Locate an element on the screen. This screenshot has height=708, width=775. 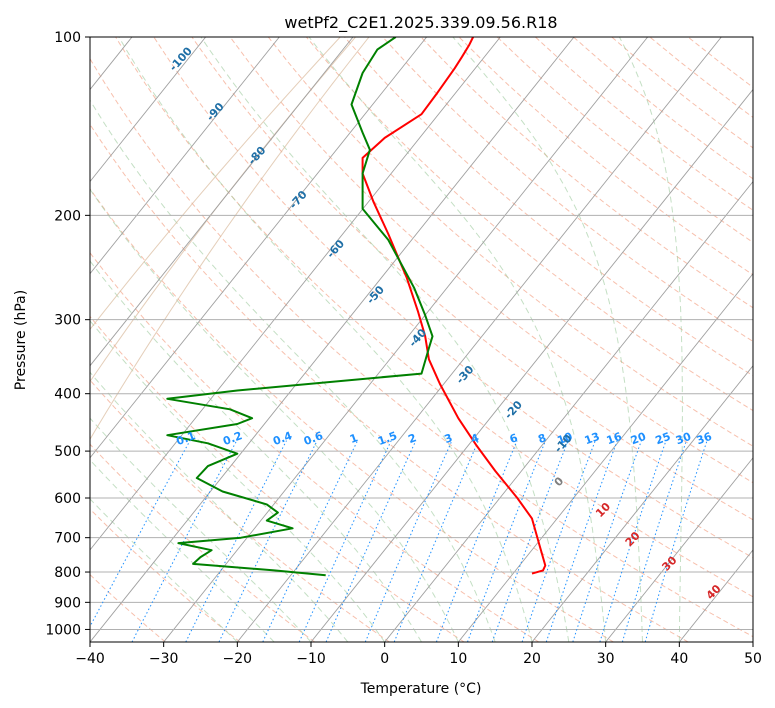
y-tick-label: 700 is located at coordinates (67, 539).